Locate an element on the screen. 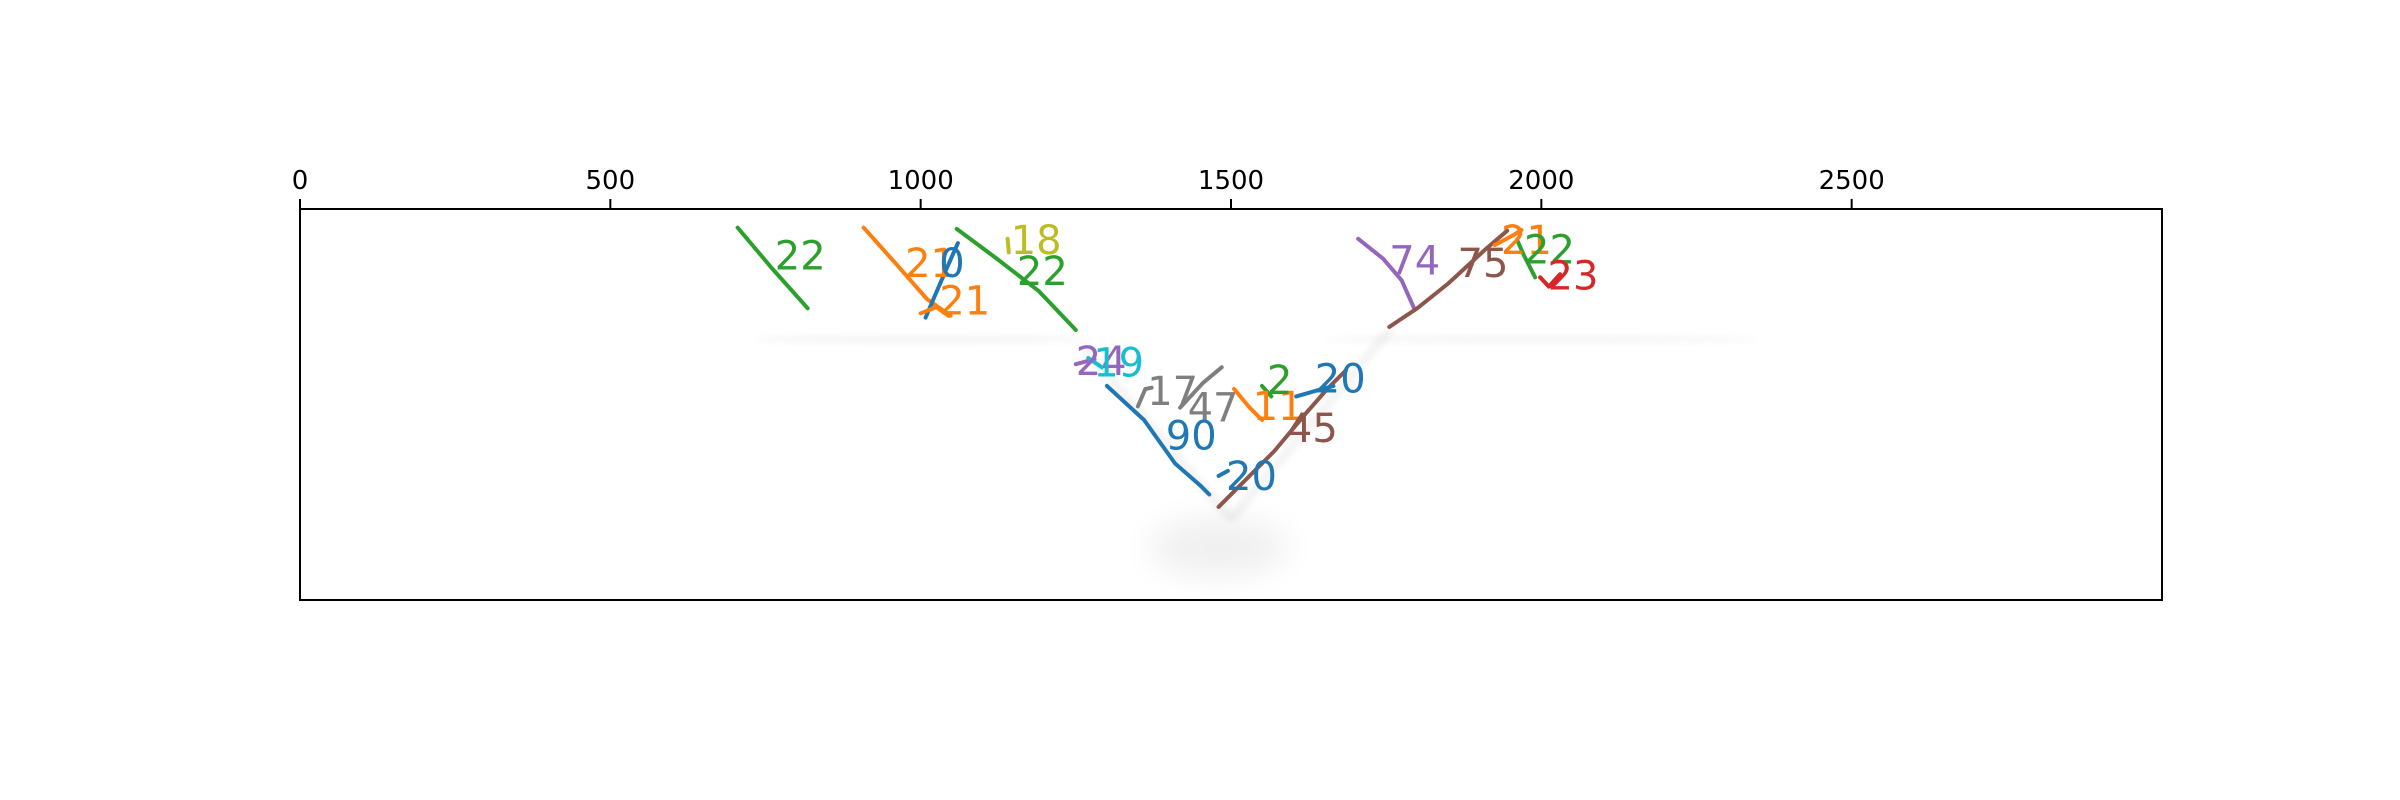 Image resolution: width=2400 pixels, height=800 pixels. series-label-18: 21 is located at coordinates (1526, 241).